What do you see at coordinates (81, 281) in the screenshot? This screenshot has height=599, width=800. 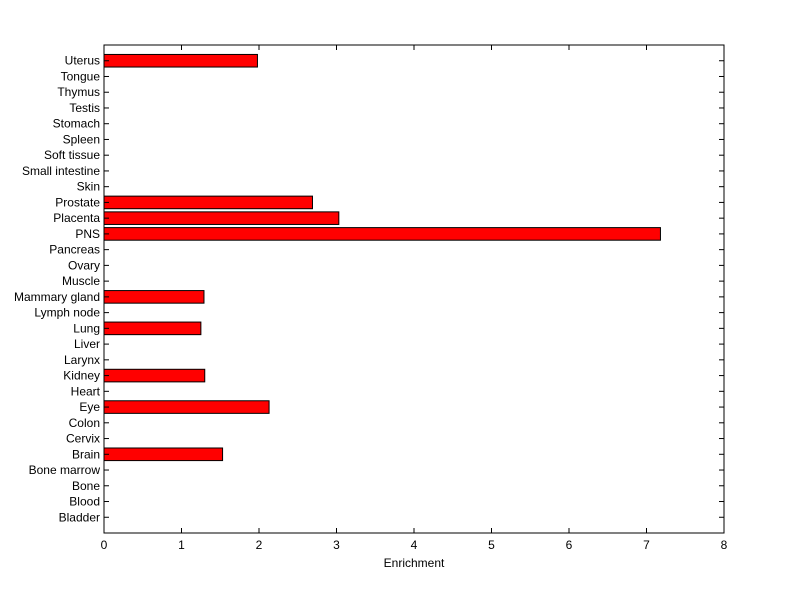 I see `y-tick-label: Muscle` at bounding box center [81, 281].